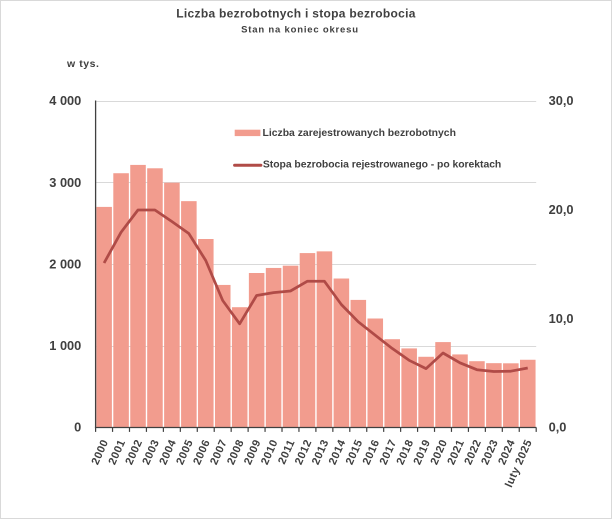 This screenshot has height=524, width=612. Describe the element at coordinates (65, 182) in the screenshot. I see `svg-text: 3 000` at that location.